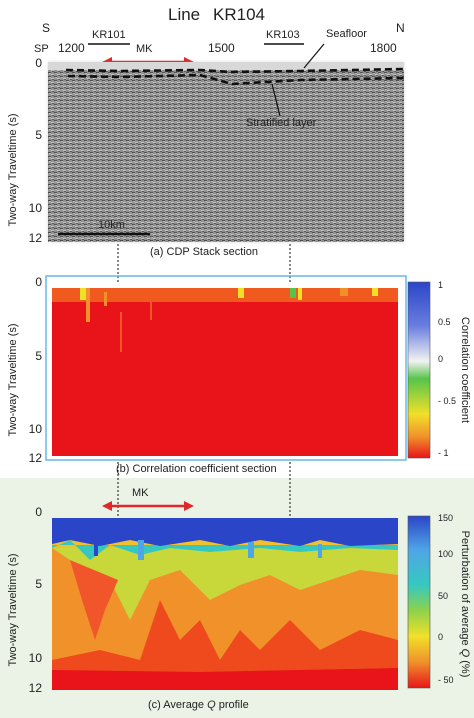  Describe the element at coordinates (443, 596) in the screenshot. I see `panel-c-cbtick-50: 50` at that location.